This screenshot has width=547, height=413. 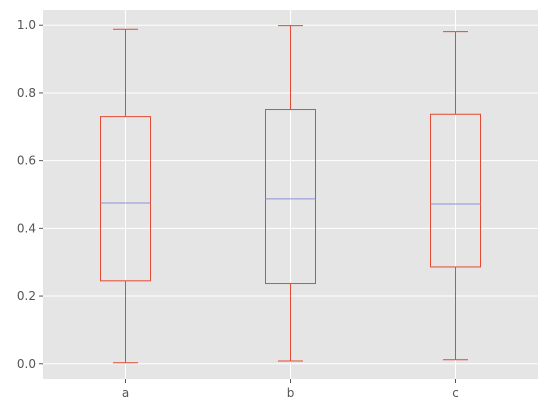 I want to click on iqr-box-b, so click(x=290, y=197).